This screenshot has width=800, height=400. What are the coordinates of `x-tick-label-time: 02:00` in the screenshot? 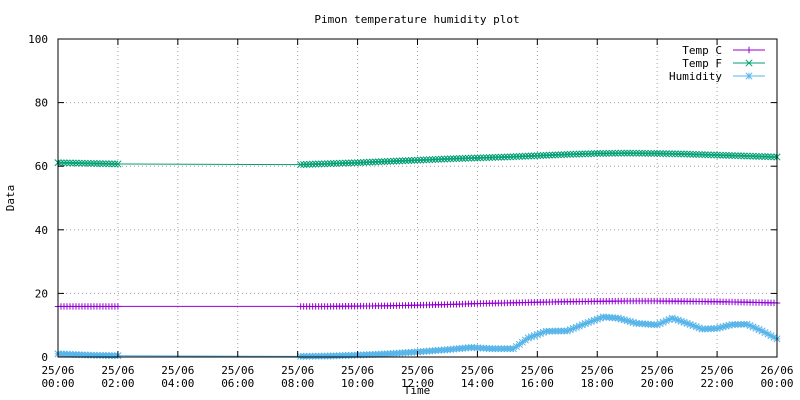 It's located at (117, 383).